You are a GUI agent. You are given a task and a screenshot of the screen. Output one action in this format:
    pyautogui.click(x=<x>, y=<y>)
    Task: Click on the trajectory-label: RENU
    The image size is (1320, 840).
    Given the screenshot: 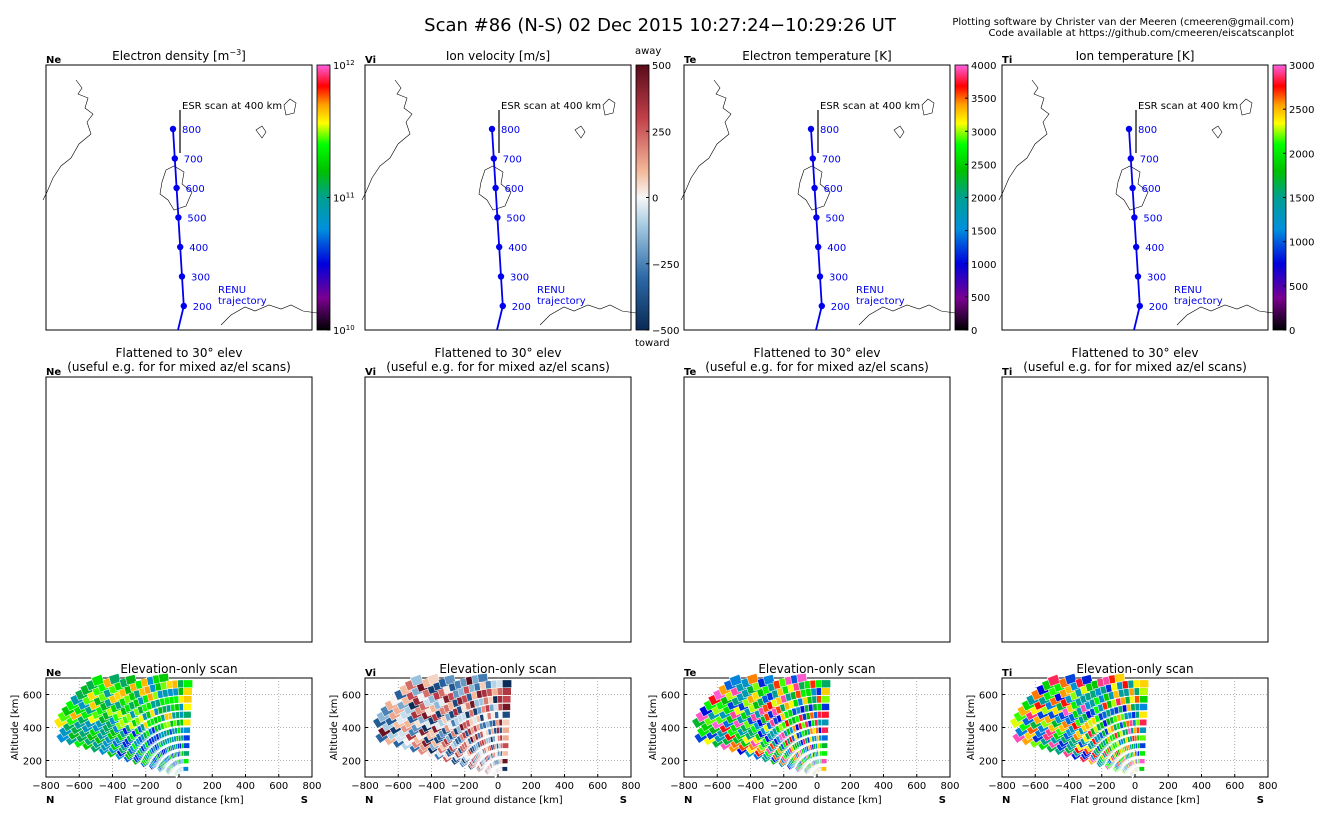 What is the action you would take?
    pyautogui.click(x=870, y=290)
    